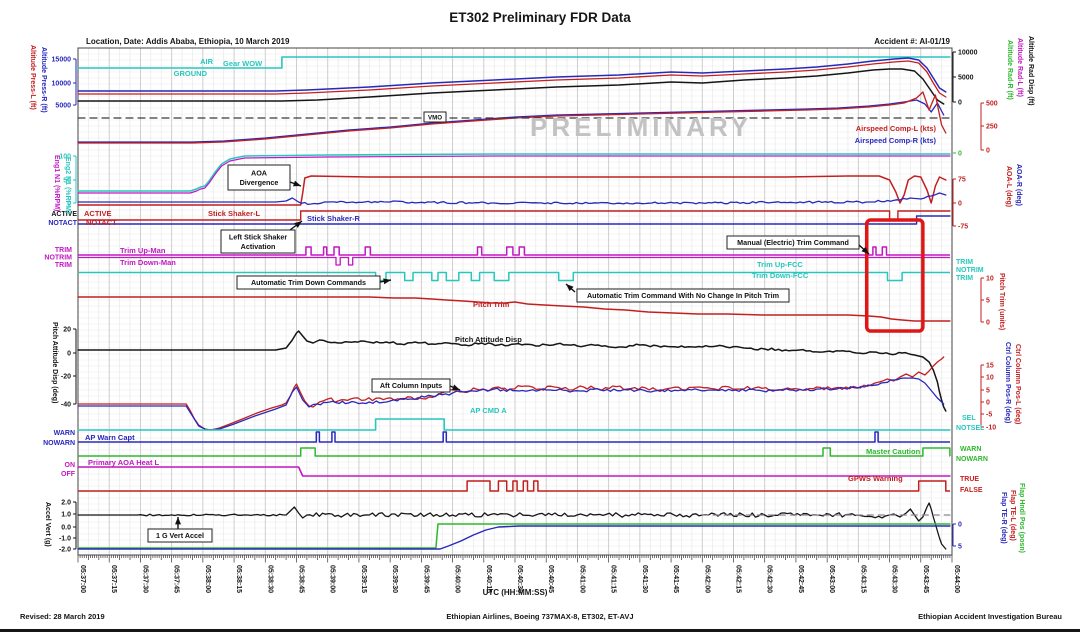  What do you see at coordinates (862, 579) in the screenshot?
I see `svg-text: 05:43:15` at bounding box center [862, 579].